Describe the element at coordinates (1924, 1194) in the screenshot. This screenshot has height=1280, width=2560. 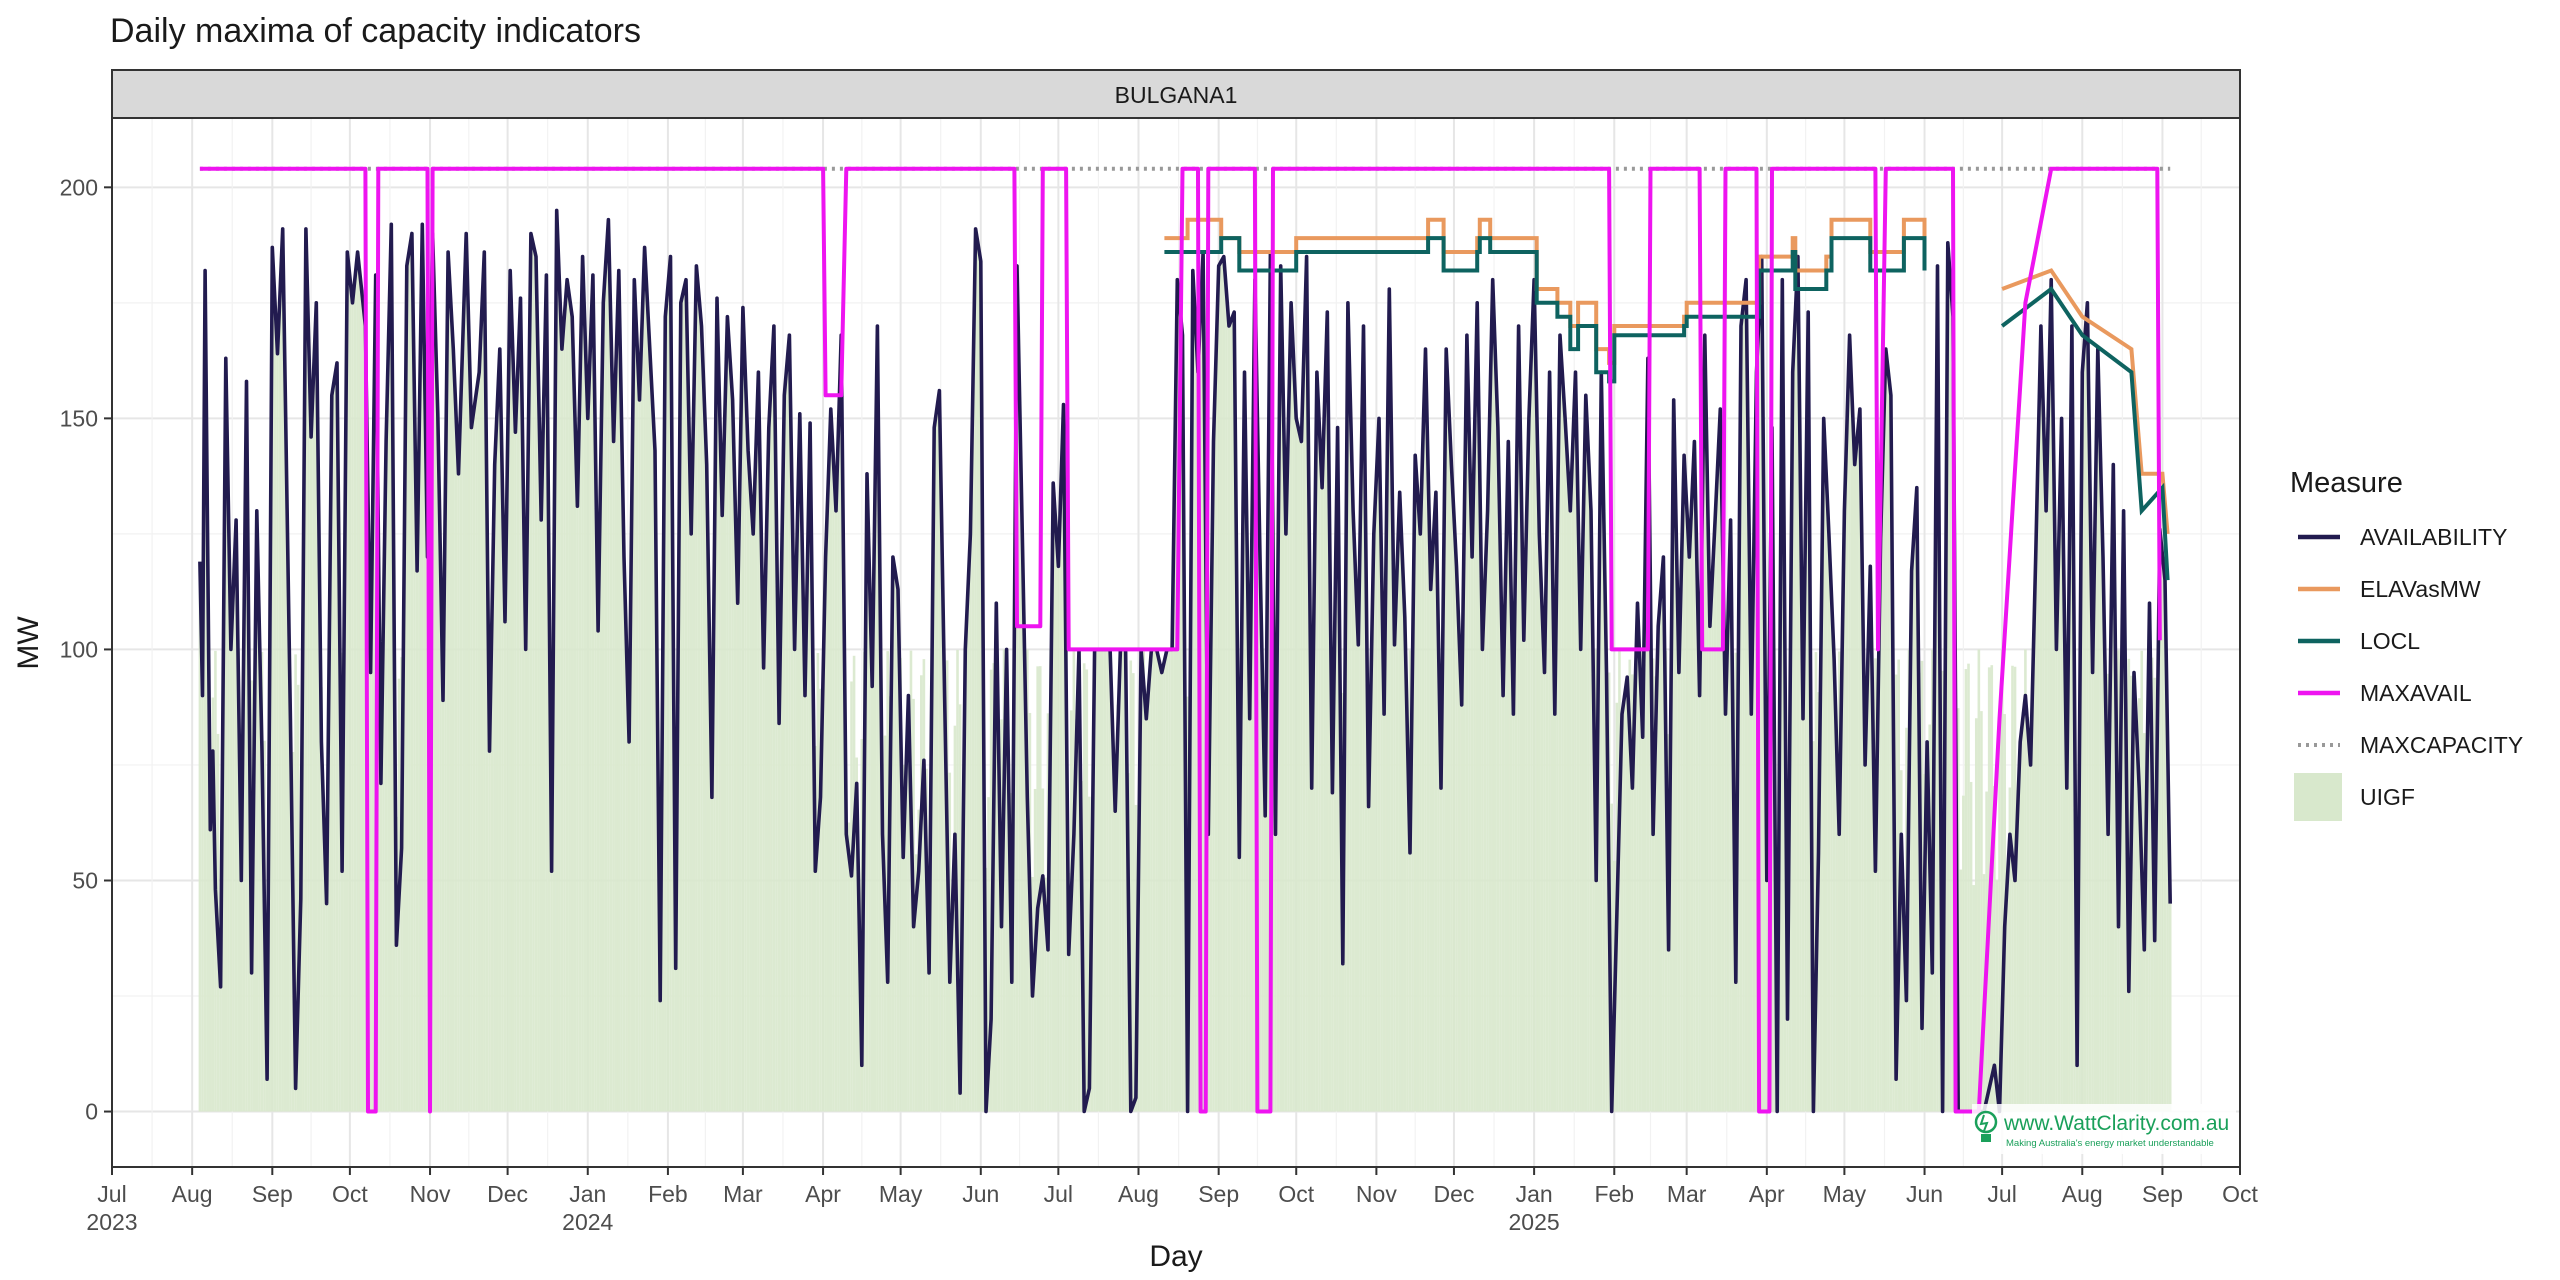
I see `x-tick-label: Jun` at that location.